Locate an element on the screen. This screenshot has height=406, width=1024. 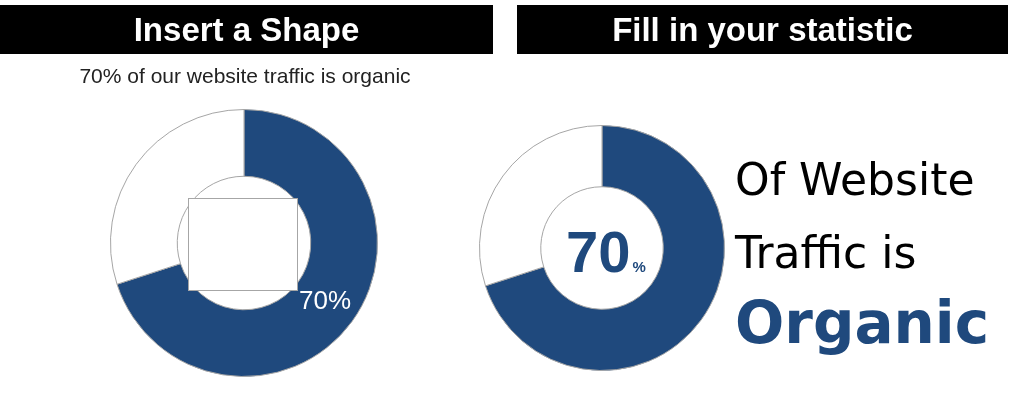
chart-title: Insert a Shape is located at coordinates (246, 29).